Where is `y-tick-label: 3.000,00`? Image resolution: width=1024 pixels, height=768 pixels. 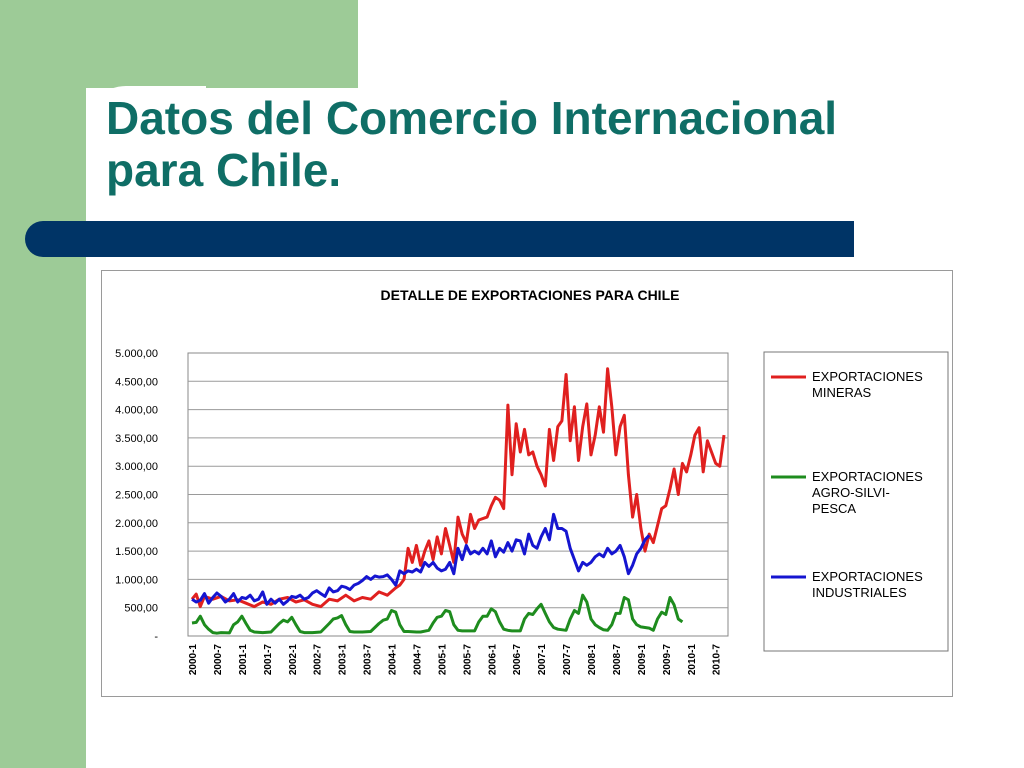
y-tick-label: 3.000,00 is located at coordinates (136, 467).